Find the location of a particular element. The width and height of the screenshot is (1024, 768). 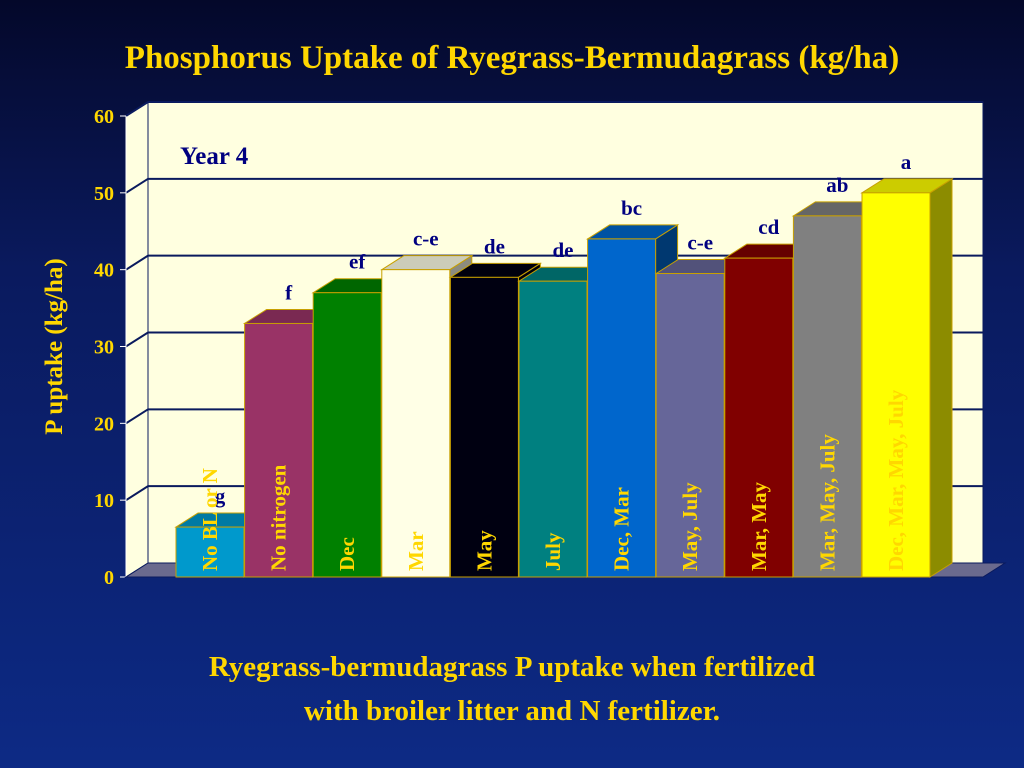

category-label: No nitrogen is located at coordinates (279, 517).